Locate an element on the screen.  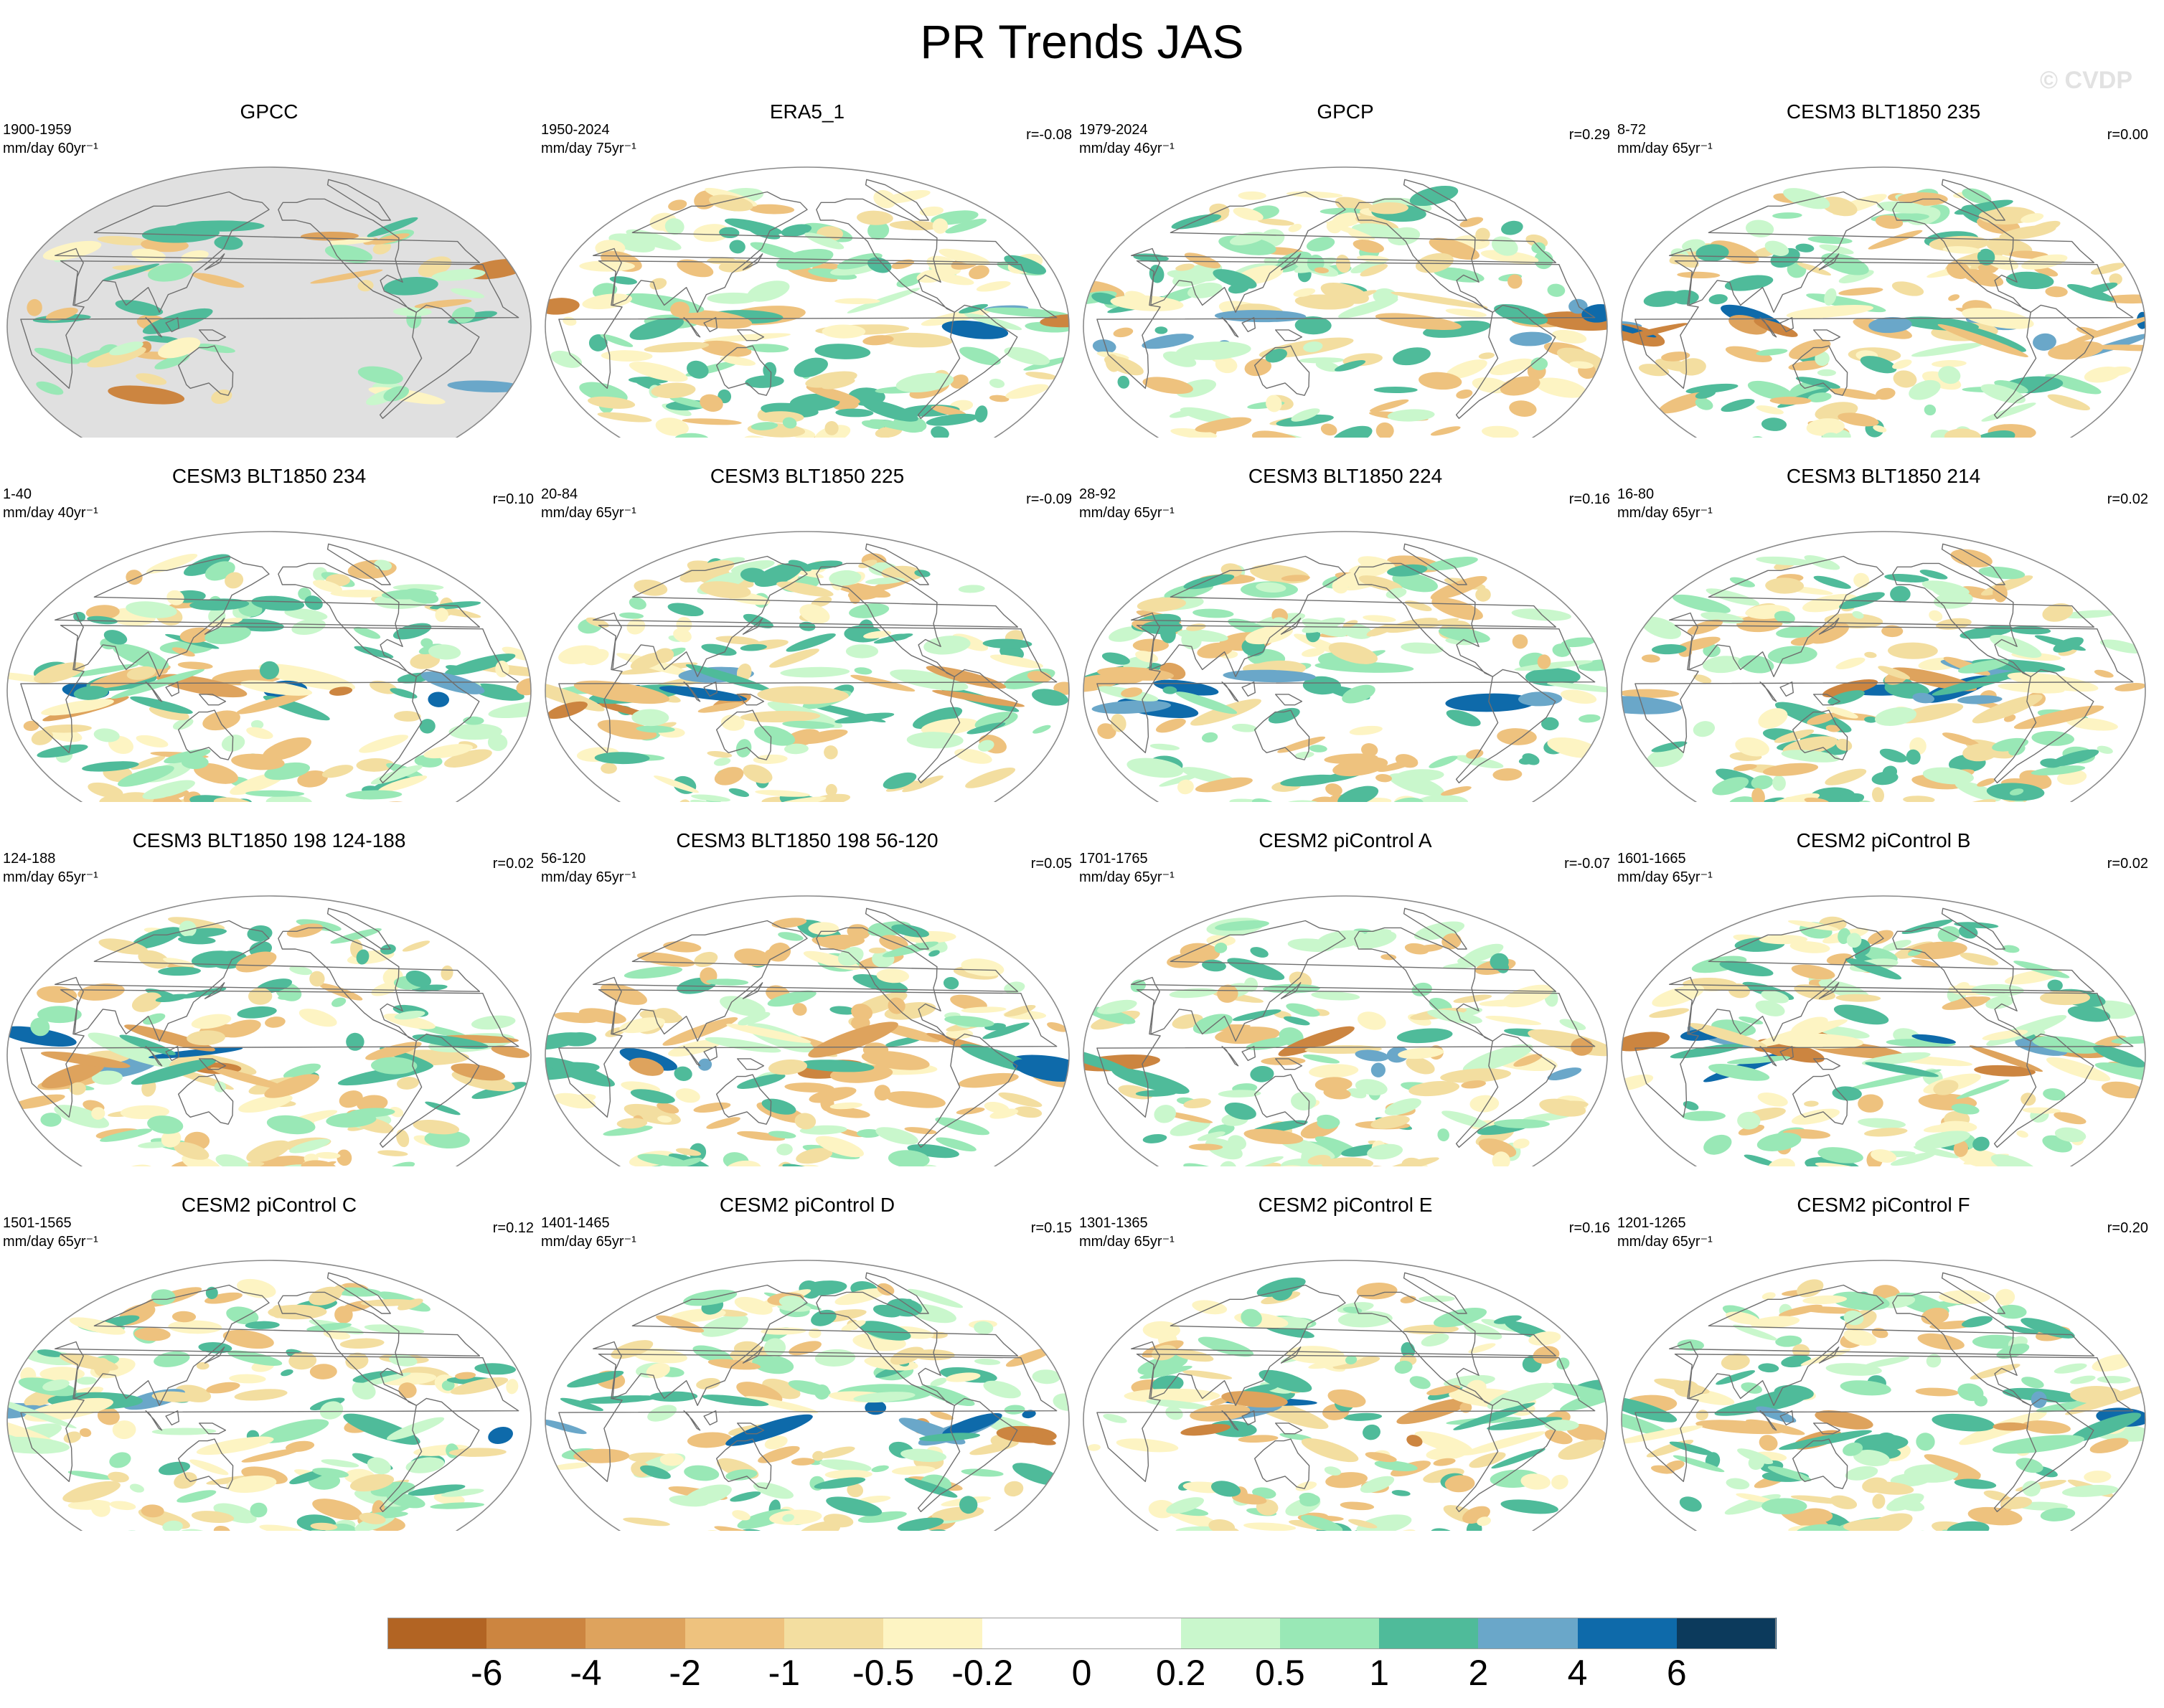
panel-period: 28-92 is located at coordinates (1098, 494).